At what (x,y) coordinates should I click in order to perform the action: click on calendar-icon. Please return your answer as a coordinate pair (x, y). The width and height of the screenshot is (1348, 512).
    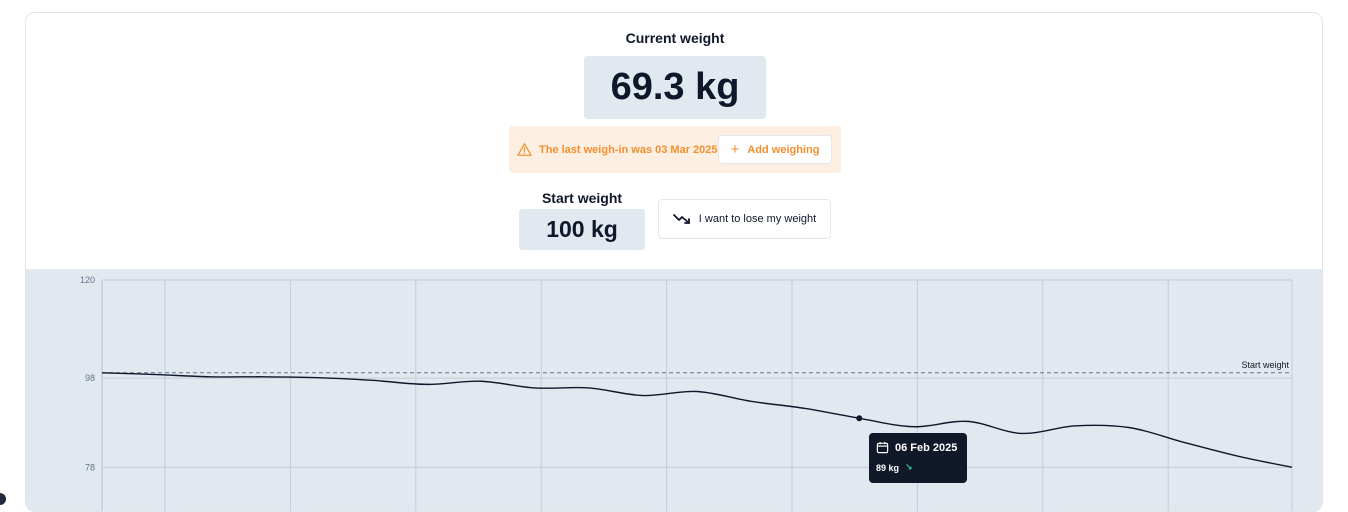
    Looking at the image, I should click on (882, 447).